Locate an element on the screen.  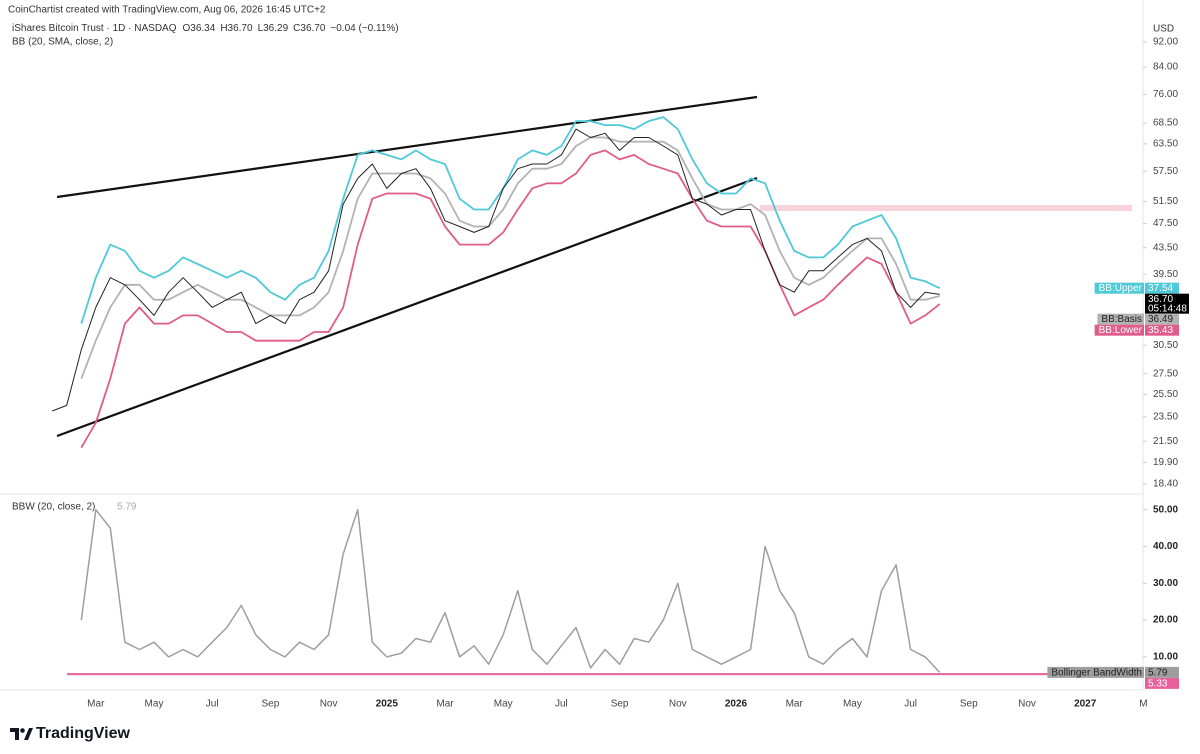
y-tick-label: 10.00 is located at coordinates (1165, 657).